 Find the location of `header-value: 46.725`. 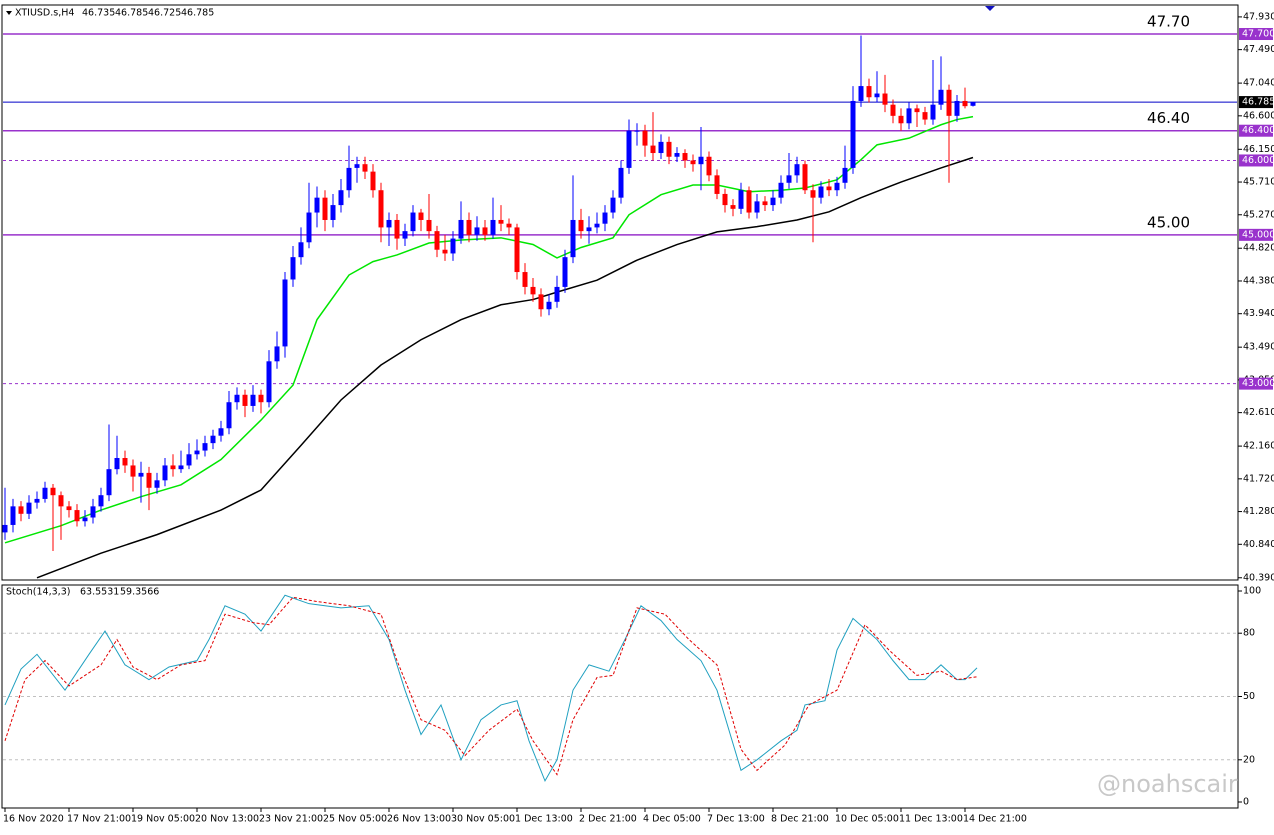

header-value: 46.725 is located at coordinates (164, 13).